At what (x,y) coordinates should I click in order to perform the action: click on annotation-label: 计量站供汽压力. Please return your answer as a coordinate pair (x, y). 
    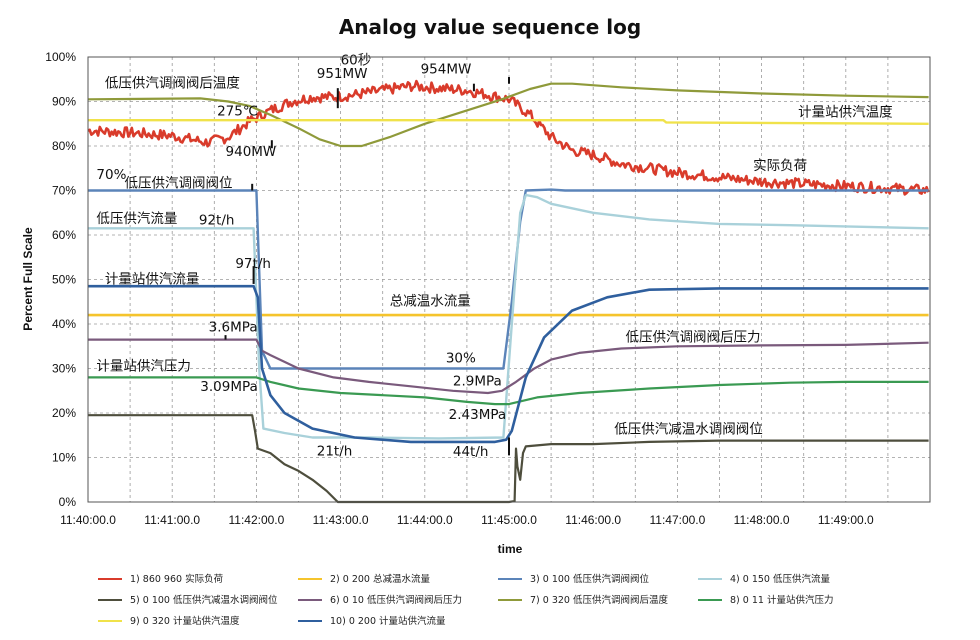
    Looking at the image, I should click on (143, 367).